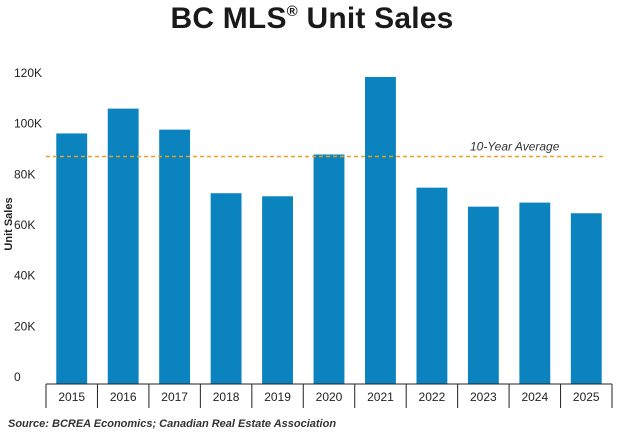  I want to click on chart-title: BC MLS® Unit Sales, so click(312, 19).